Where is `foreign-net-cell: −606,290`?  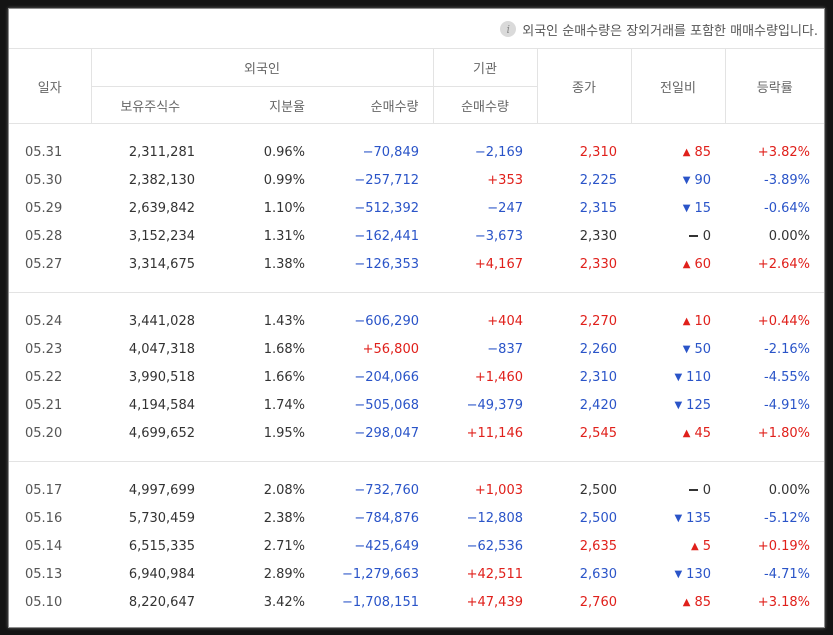
foreign-net-cell: −606,290 is located at coordinates (386, 321).